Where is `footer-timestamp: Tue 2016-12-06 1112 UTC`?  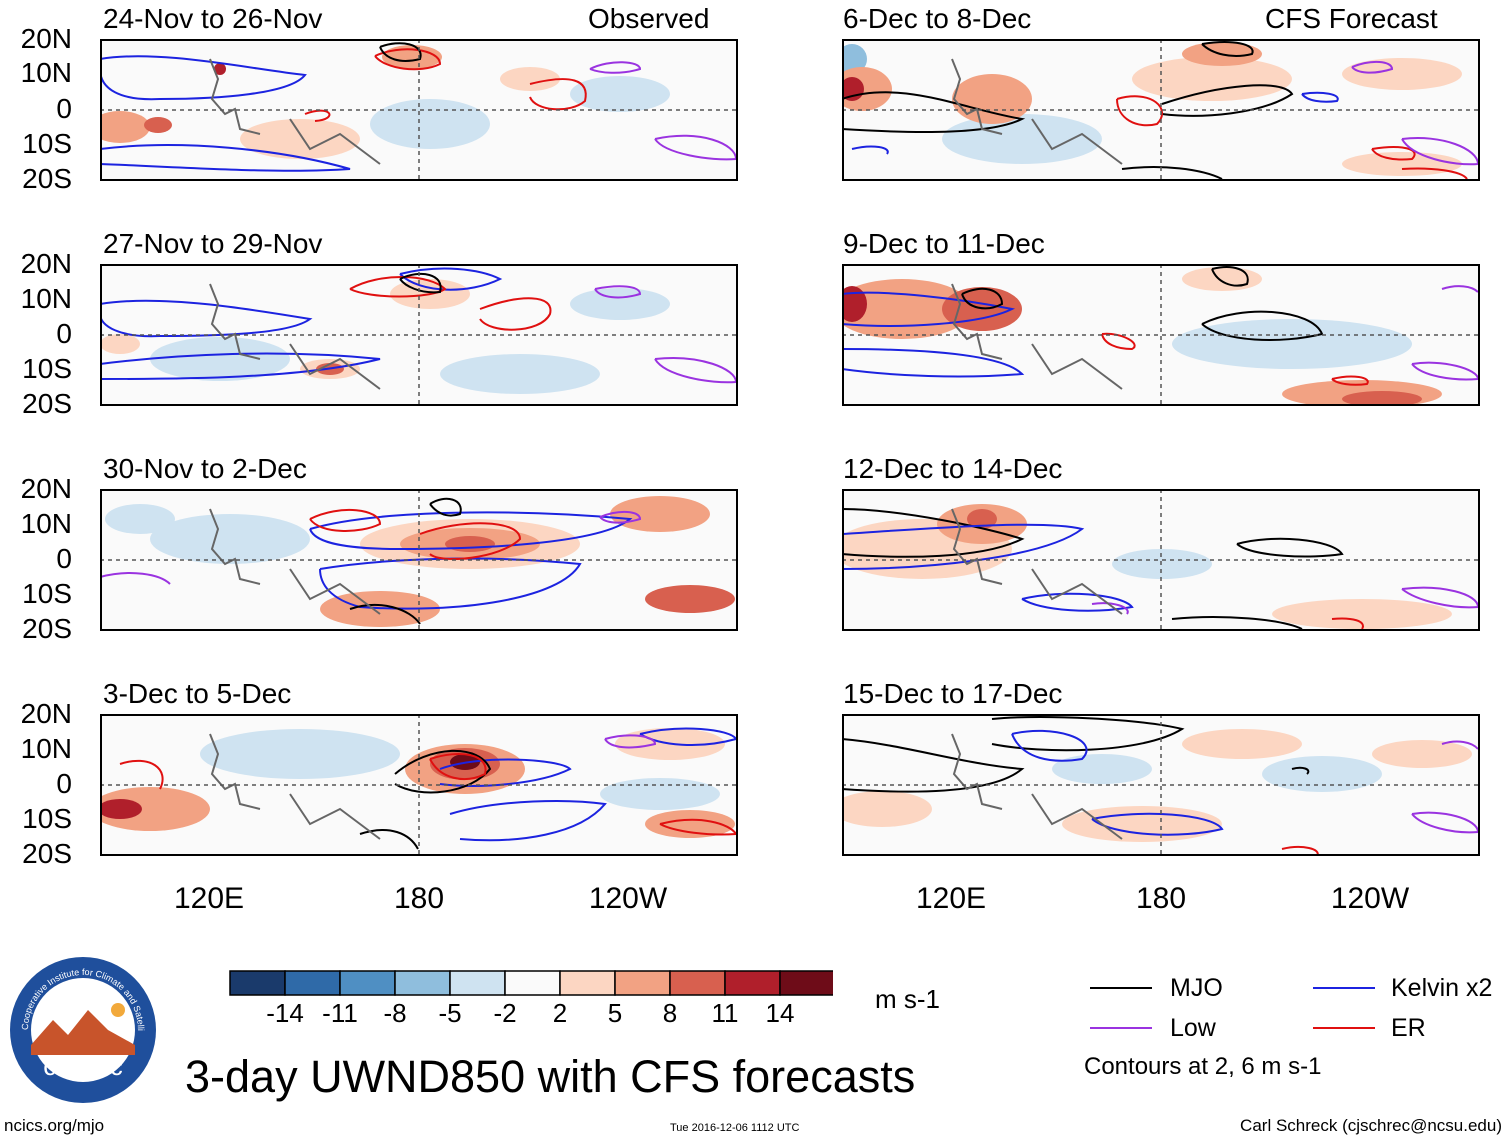 footer-timestamp: Tue 2016-12-06 1112 UTC is located at coordinates (735, 1128).